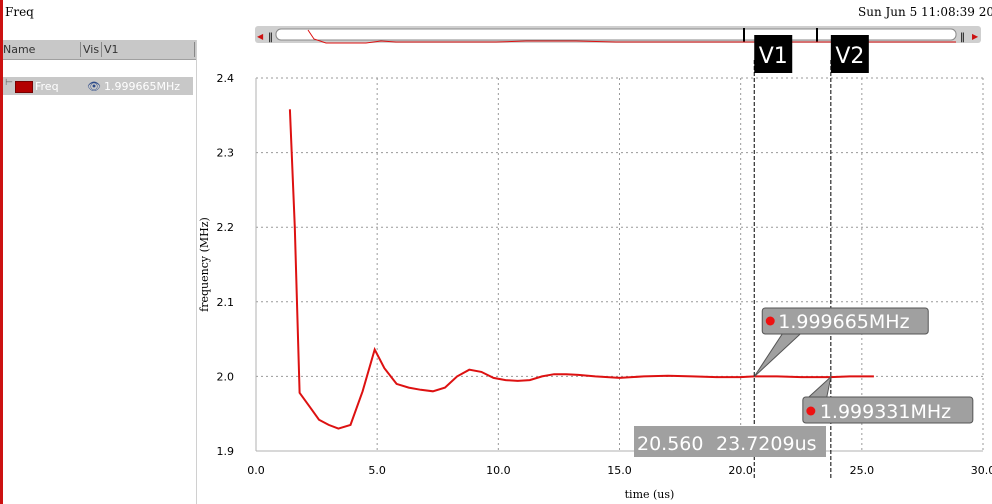 This screenshot has height=504, width=992. Describe the element at coordinates (863, 365) in the screenshot. I see `value-annotations: 1.999665MHz 1.999331MHz` at that location.